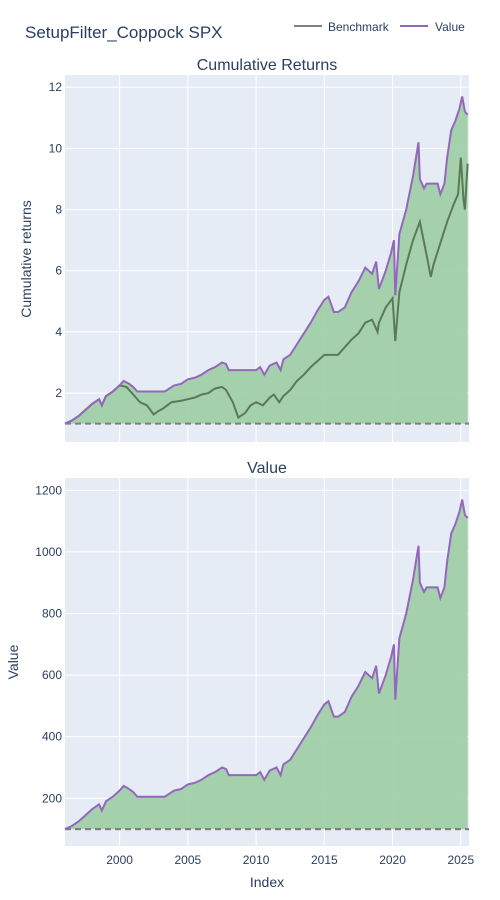 The height and width of the screenshot is (900, 500). What do you see at coordinates (256, 860) in the screenshot?
I see `x-tick-label: 2010` at bounding box center [256, 860].